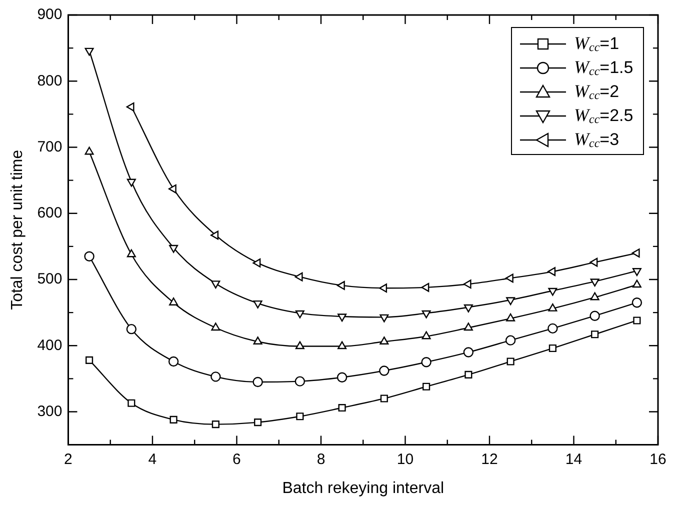 Image resolution: width=674 pixels, height=506 pixels. What do you see at coordinates (597, 44) in the screenshot?
I see `legend-label: W$_{cc}$=1` at bounding box center [597, 44].